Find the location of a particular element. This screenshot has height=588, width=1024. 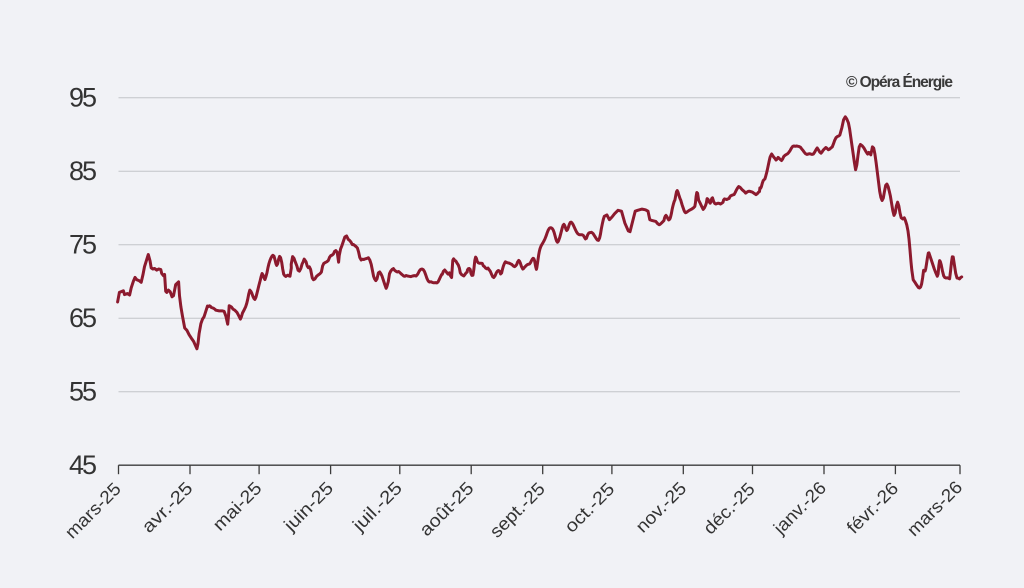

svg-text: © Opéra Énergie is located at coordinates (899, 82).